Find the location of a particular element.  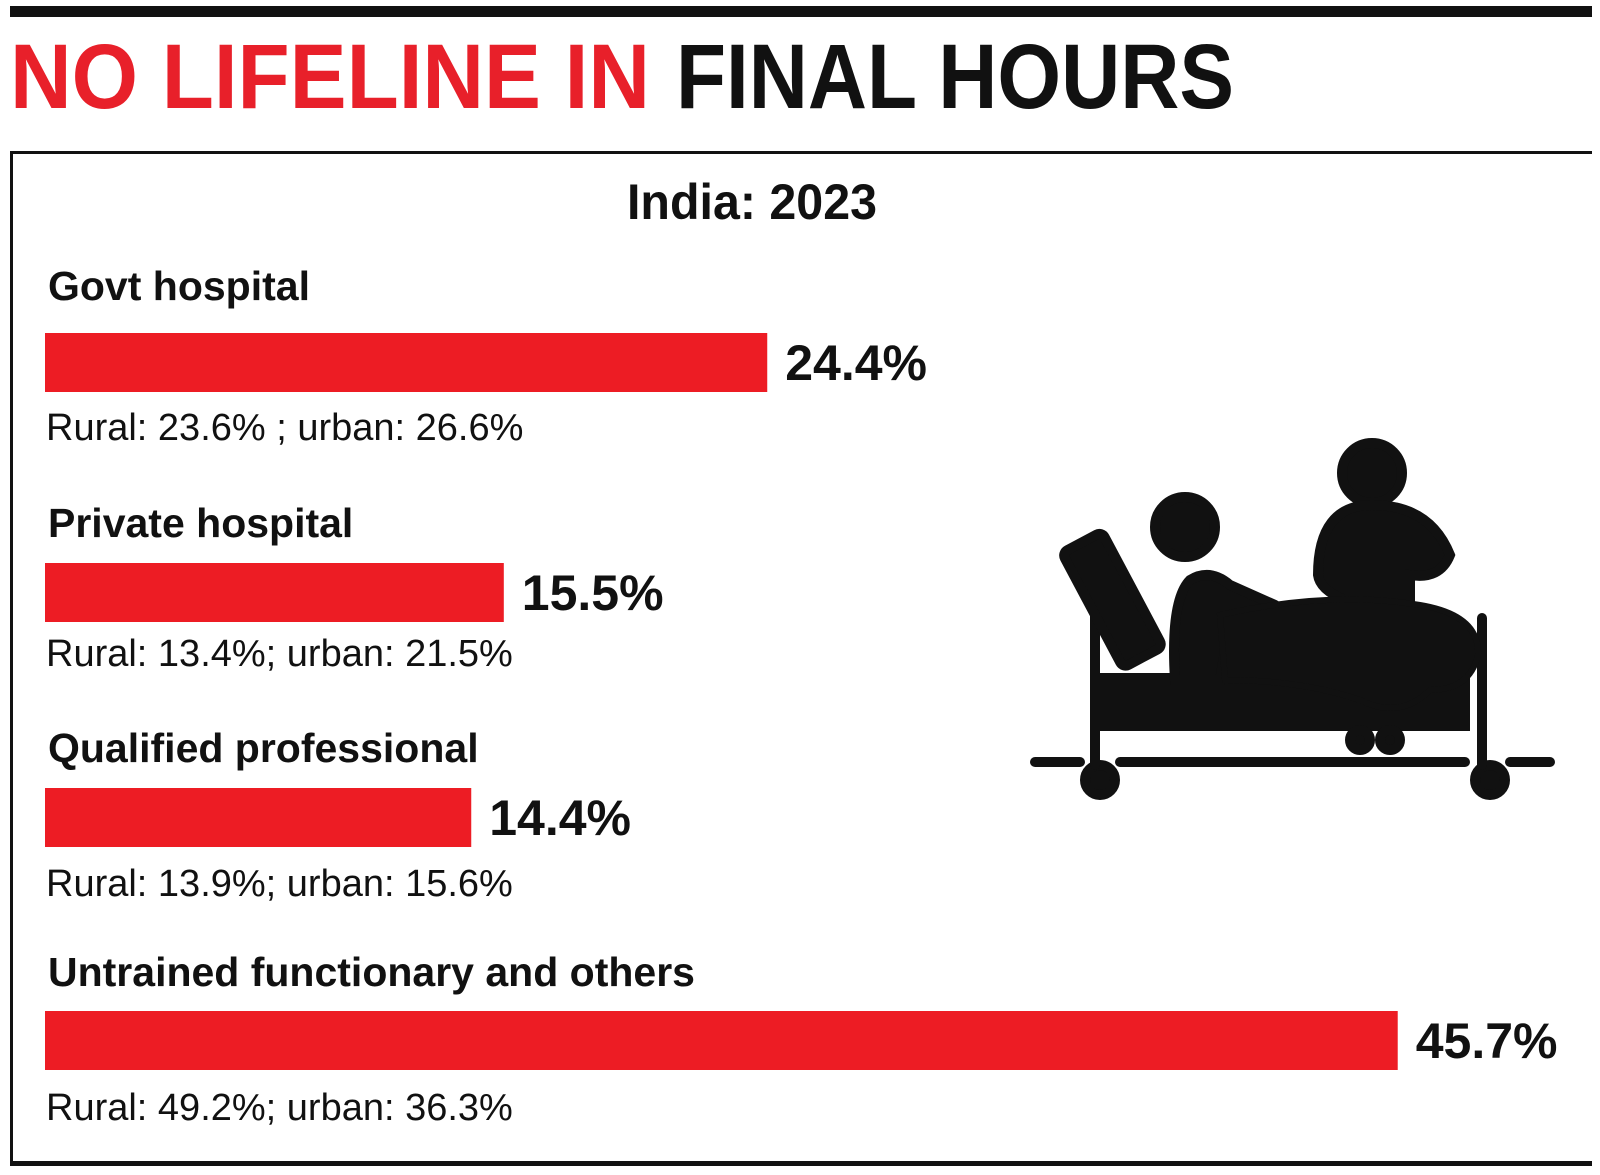

note: Rural: 13.4%; urban: 21.5% is located at coordinates (279, 654).